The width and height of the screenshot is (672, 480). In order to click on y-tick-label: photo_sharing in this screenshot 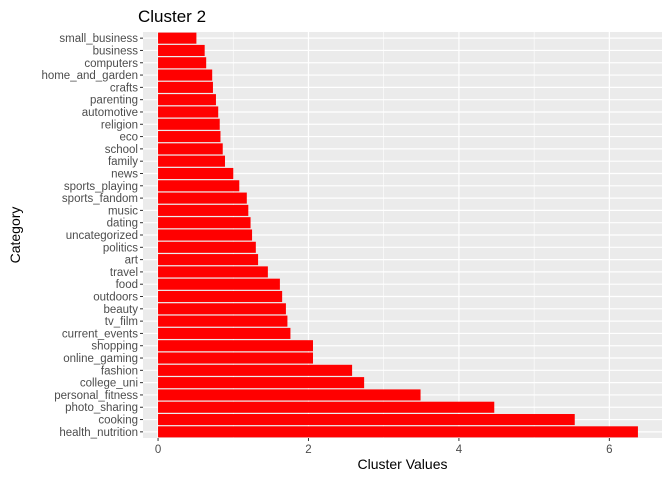, I will do `click(101, 408)`.